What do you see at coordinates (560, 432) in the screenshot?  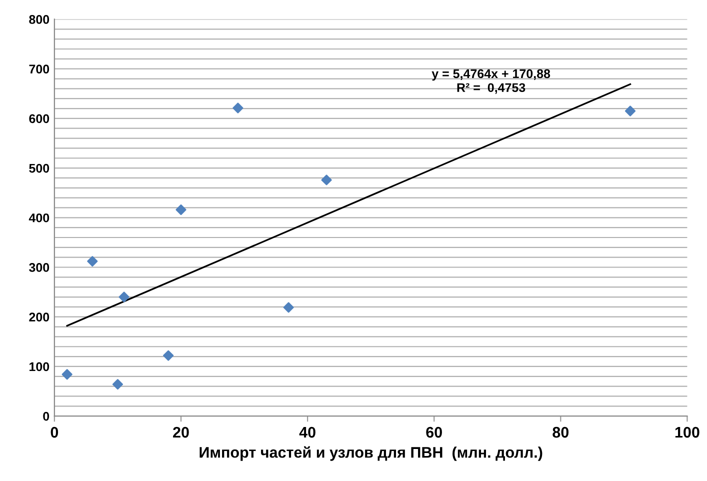 I see `x-tick-label: 80` at bounding box center [560, 432].